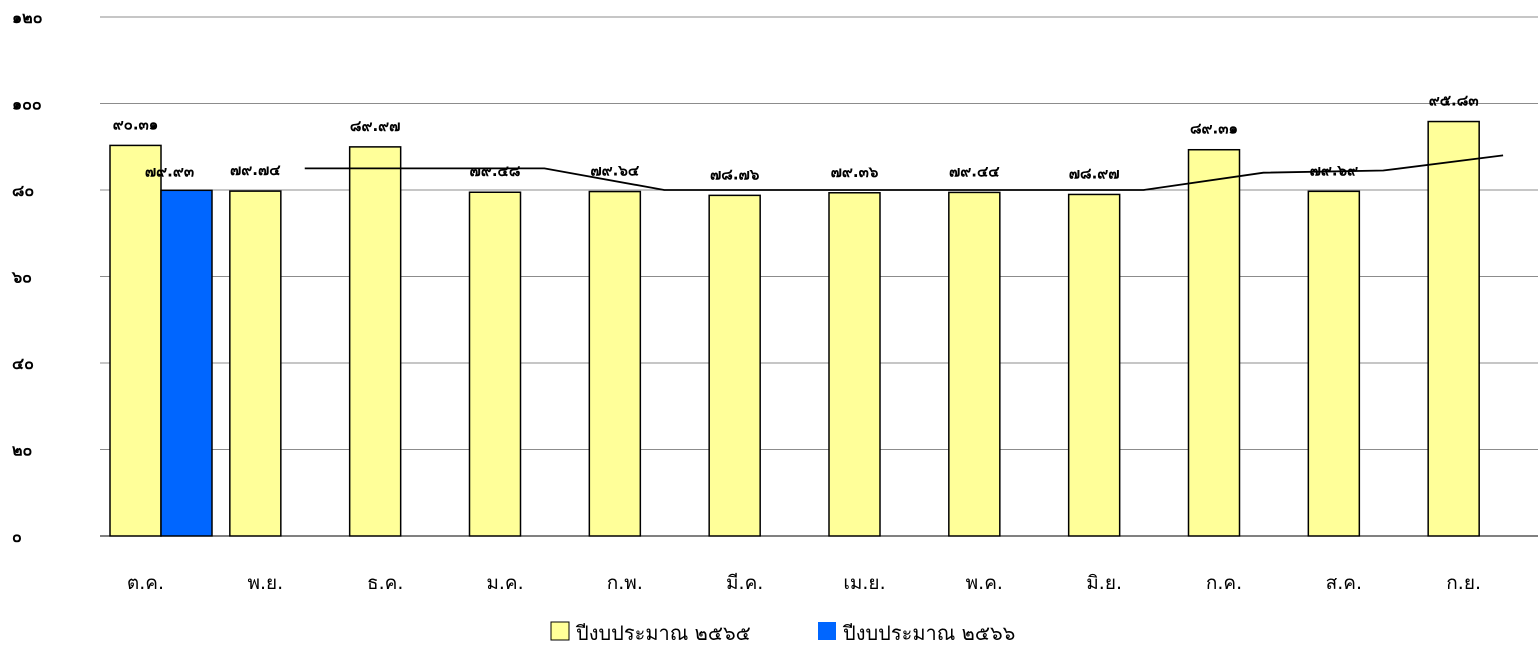 This screenshot has width=1538, height=649. What do you see at coordinates (1454, 101) in the screenshot?
I see `data-label-2565: ๙๕.๘๓` at bounding box center [1454, 101].